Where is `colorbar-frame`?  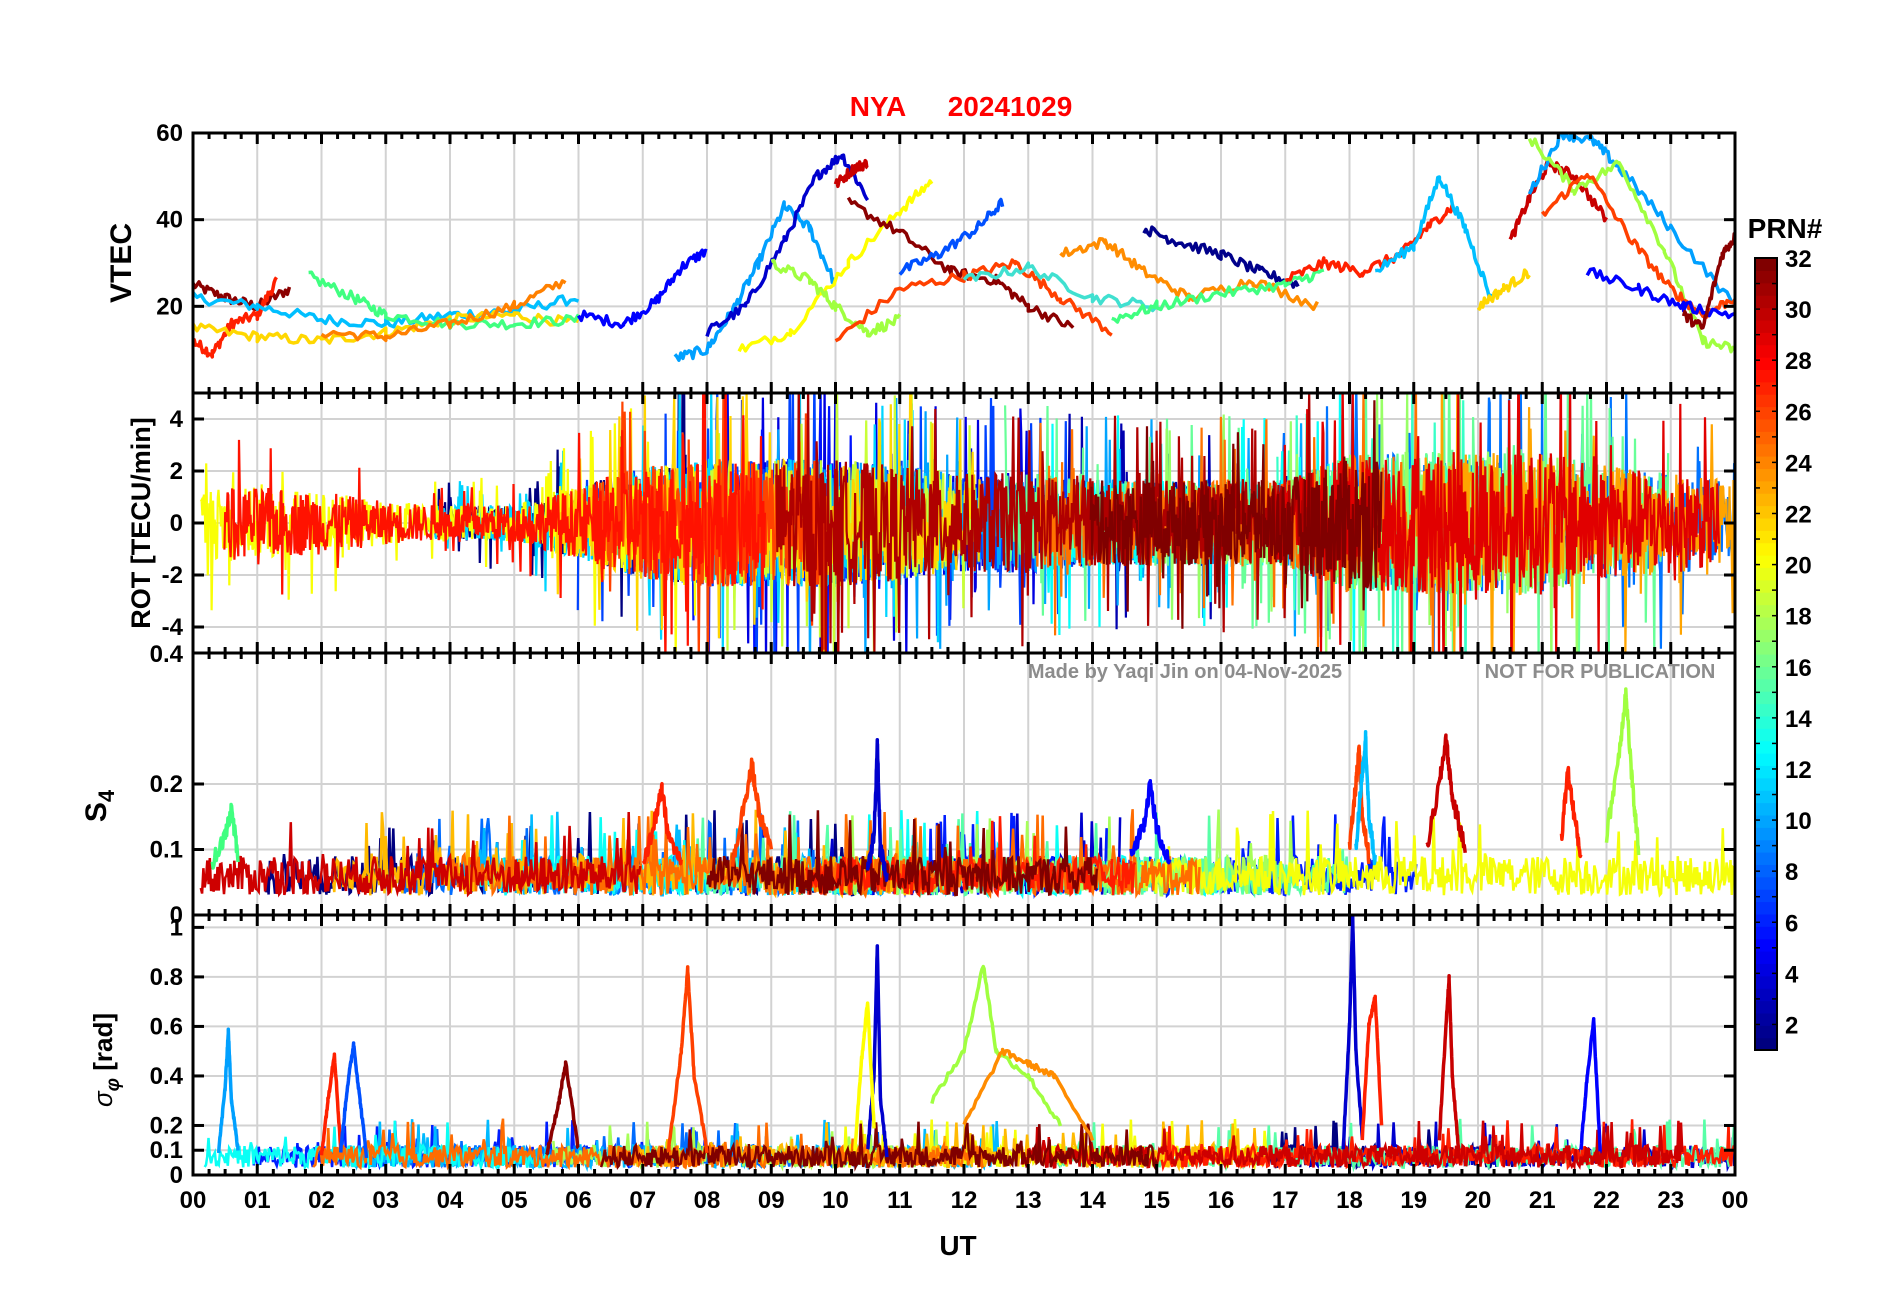 colorbar-frame is located at coordinates (1766, 654).